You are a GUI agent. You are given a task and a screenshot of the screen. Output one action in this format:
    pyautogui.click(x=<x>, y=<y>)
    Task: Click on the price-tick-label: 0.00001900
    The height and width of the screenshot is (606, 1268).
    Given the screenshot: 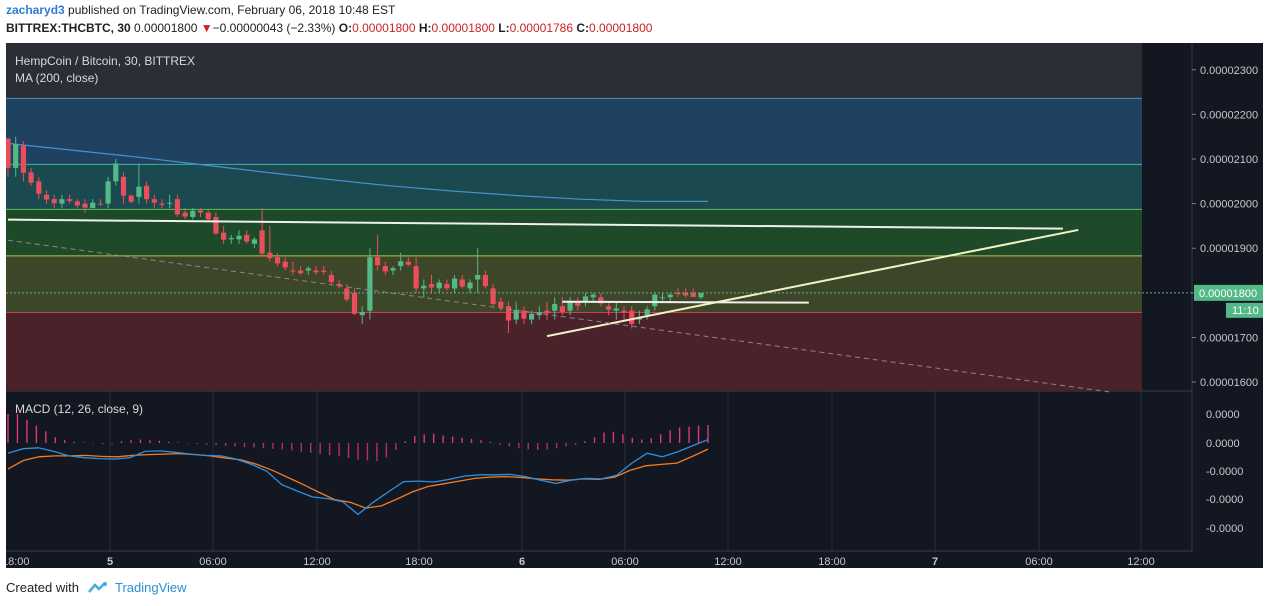 What is the action you would take?
    pyautogui.click(x=1229, y=249)
    